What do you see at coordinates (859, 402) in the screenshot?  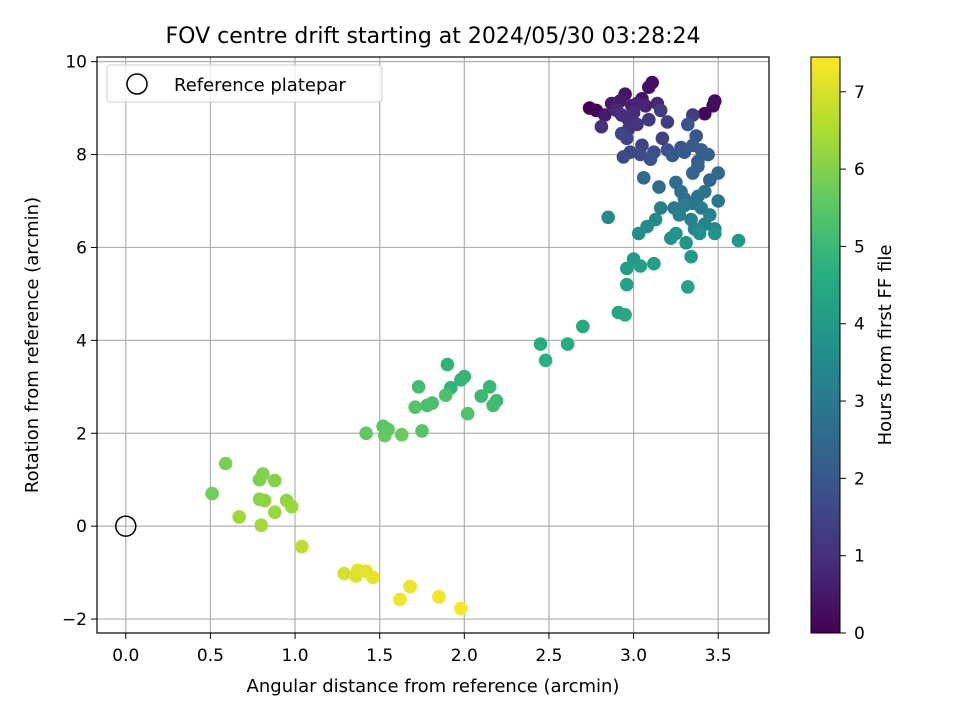 I see `colorbar-tick-label: 3` at bounding box center [859, 402].